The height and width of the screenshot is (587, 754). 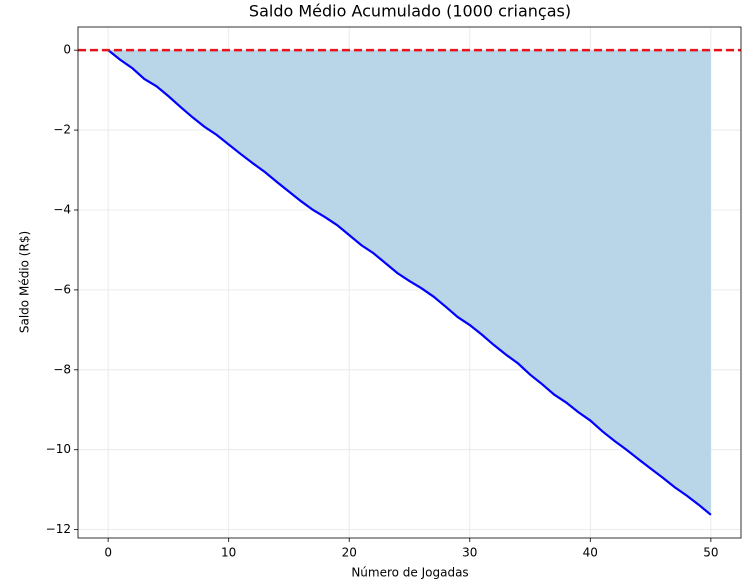 What do you see at coordinates (62, 369) in the screenshot?
I see `y-tick-label: −8` at bounding box center [62, 369].